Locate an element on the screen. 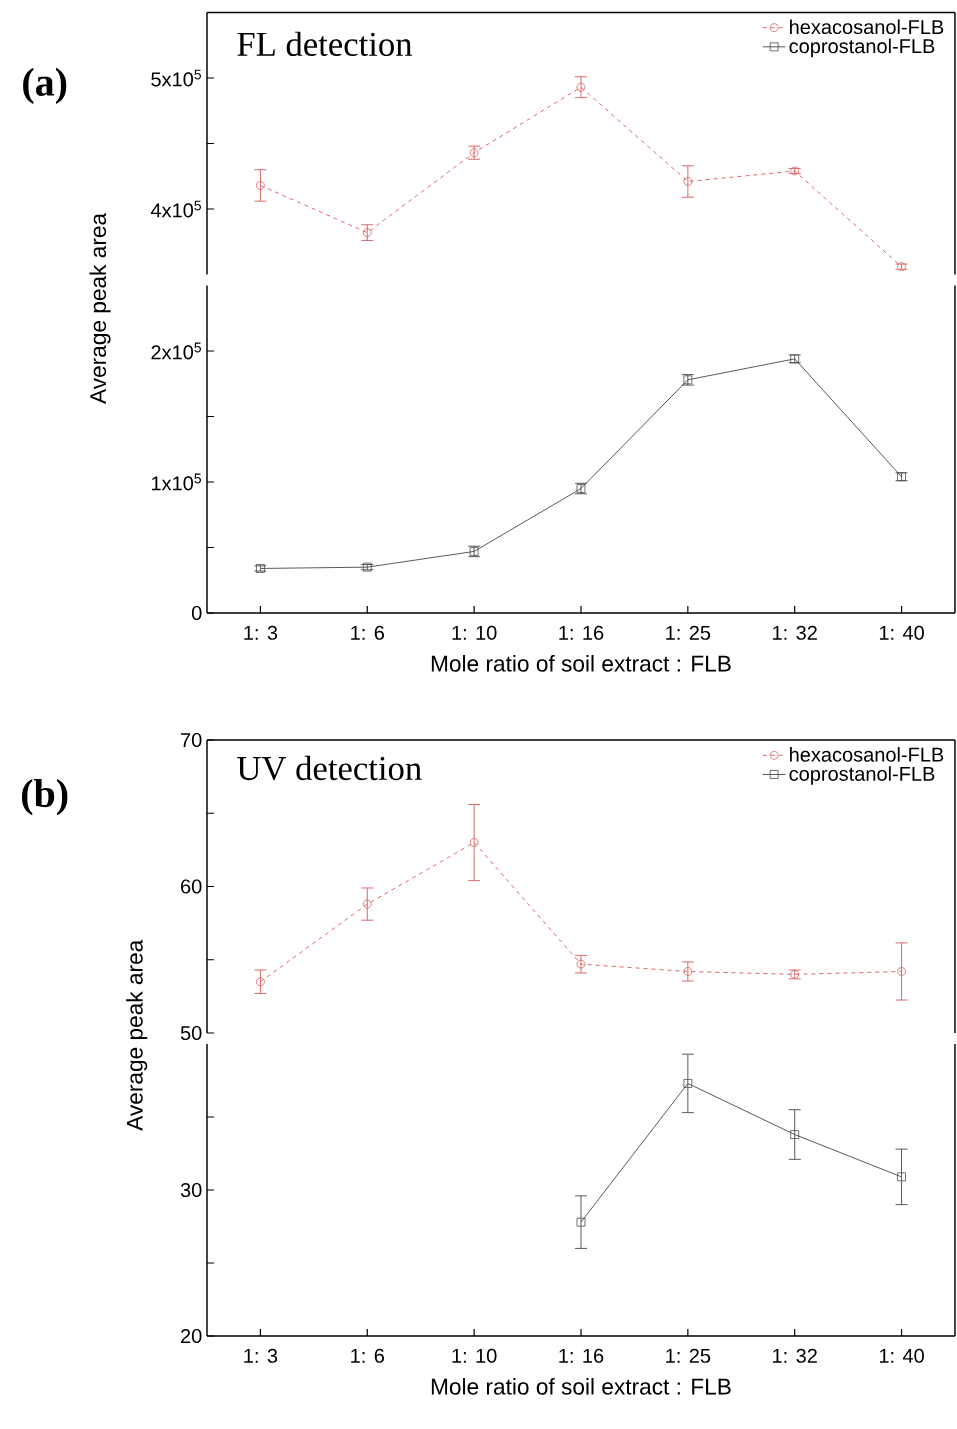 This screenshot has width=957, height=1429. chart-title: FL detection is located at coordinates (325, 44).